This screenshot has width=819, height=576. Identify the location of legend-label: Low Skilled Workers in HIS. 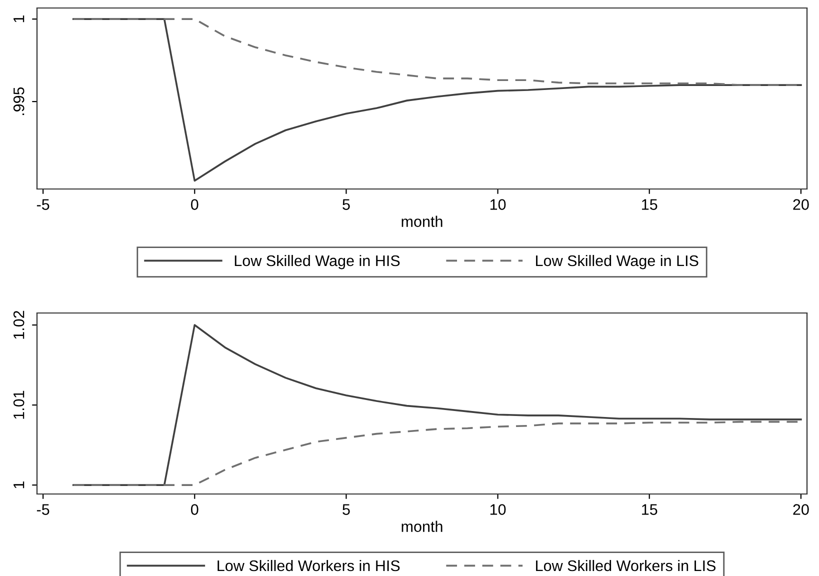
(309, 566).